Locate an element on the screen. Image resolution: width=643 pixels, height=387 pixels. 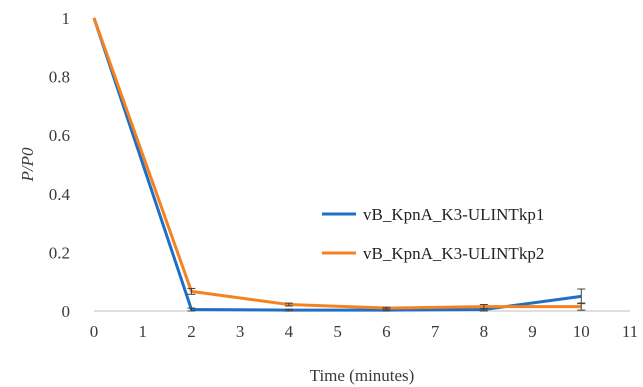
legend-item: vB_KpnA_K3-ULINTkp1 is located at coordinates (433, 214).